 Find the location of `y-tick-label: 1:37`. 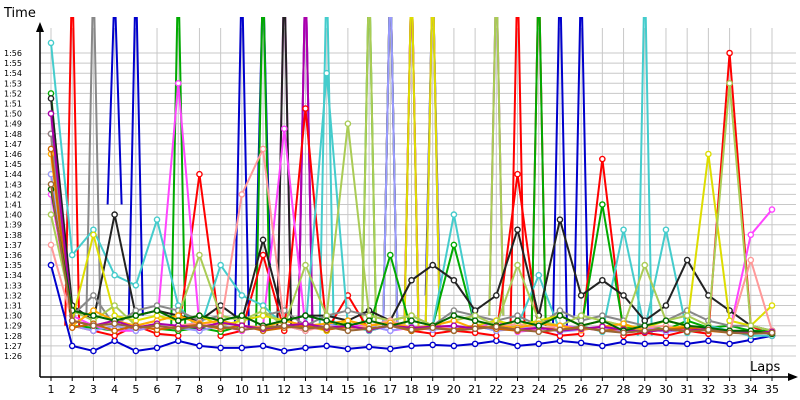

y-tick-label: 1:37 is located at coordinates (13, 245).